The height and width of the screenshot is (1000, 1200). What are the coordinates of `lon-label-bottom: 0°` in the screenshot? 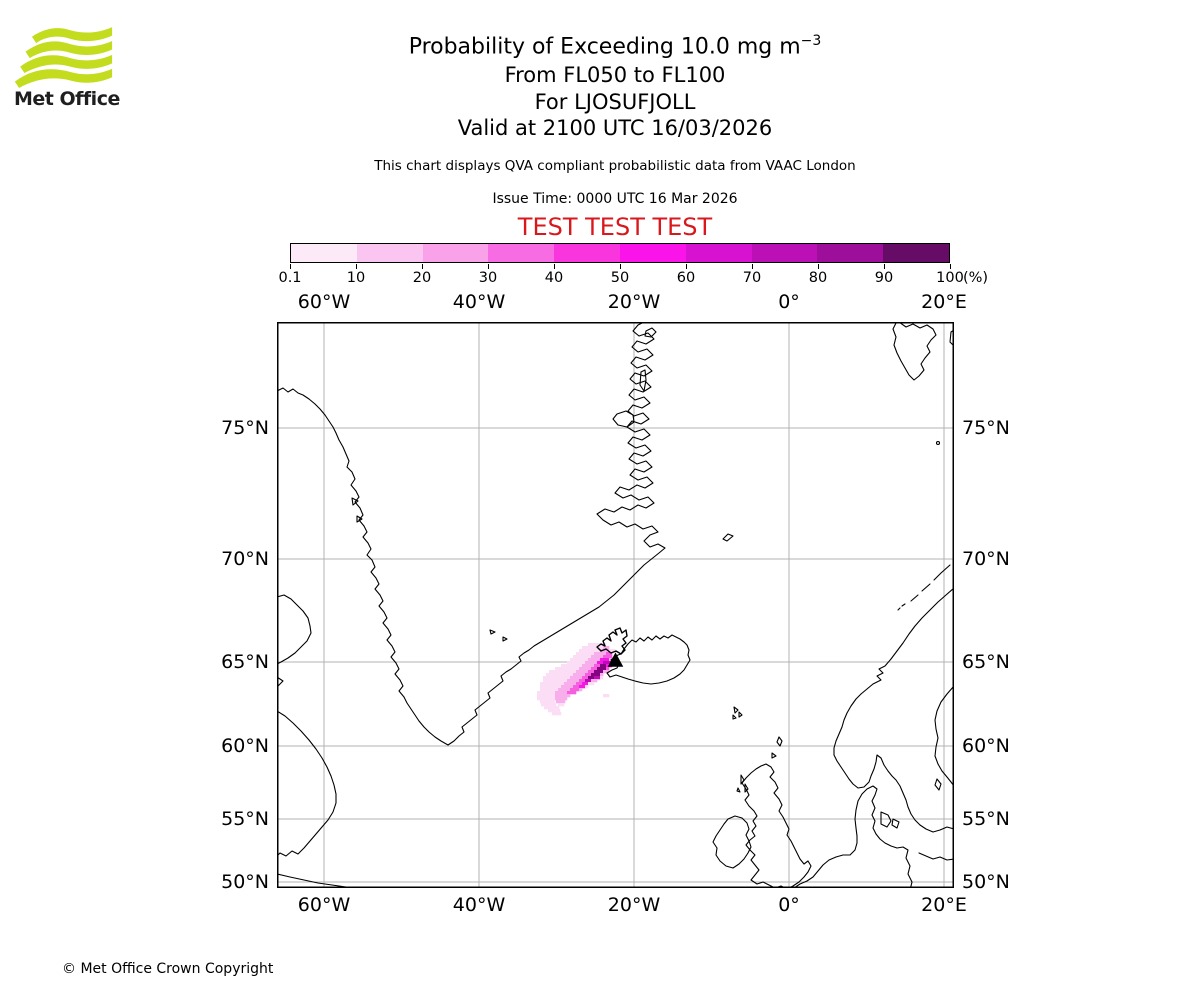 It's located at (789, 905).